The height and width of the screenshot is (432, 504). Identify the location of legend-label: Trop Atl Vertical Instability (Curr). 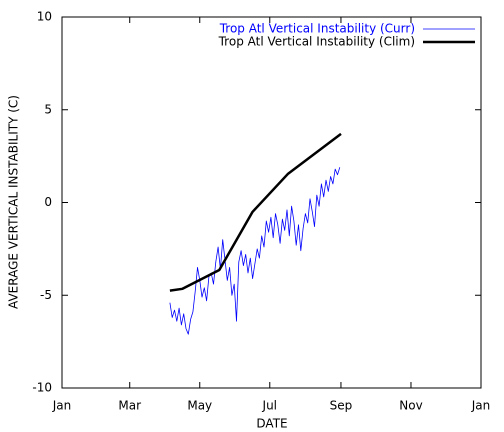
(317, 29).